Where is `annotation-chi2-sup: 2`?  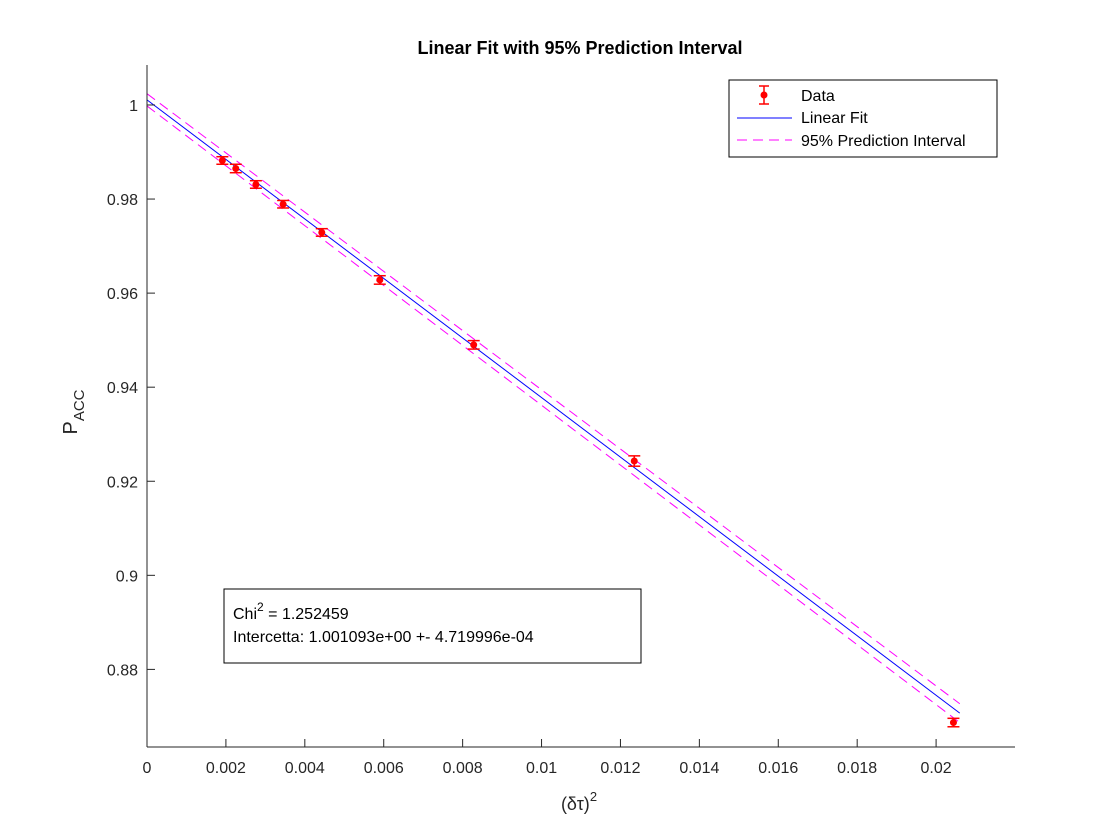
annotation-chi2-sup: 2 is located at coordinates (260, 607).